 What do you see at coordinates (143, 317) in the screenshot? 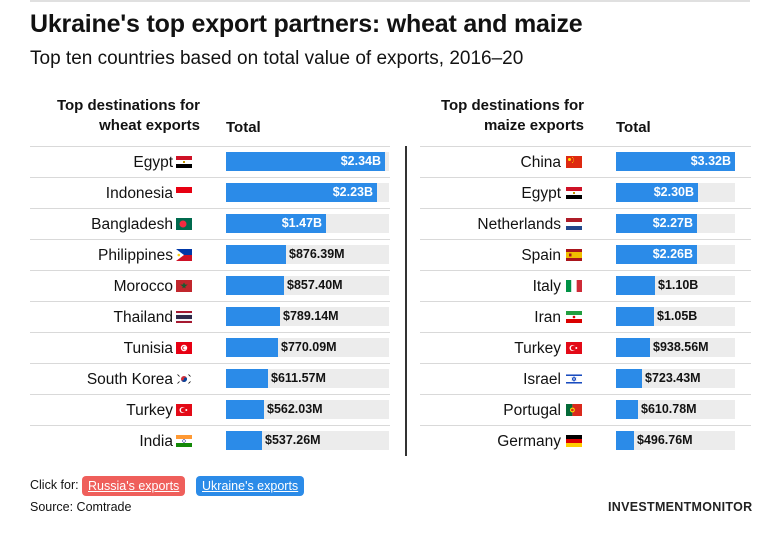
I see `wheat-country-label: Thailand` at bounding box center [143, 317].